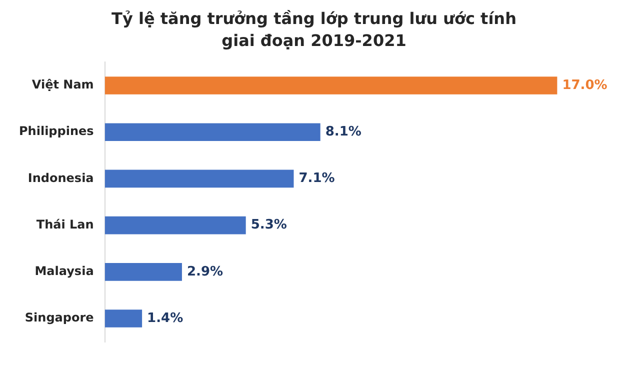  What do you see at coordinates (314, 30) in the screenshot?
I see `chart-title: Tỷ lệ tăng trưởng tầng lớp trung lưu ước tính giai đoạn 2019-2021` at bounding box center [314, 30].